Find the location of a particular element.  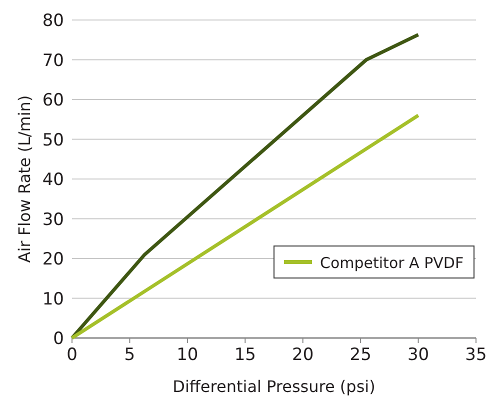

y-tick-label: 0 is located at coordinates (58, 339).